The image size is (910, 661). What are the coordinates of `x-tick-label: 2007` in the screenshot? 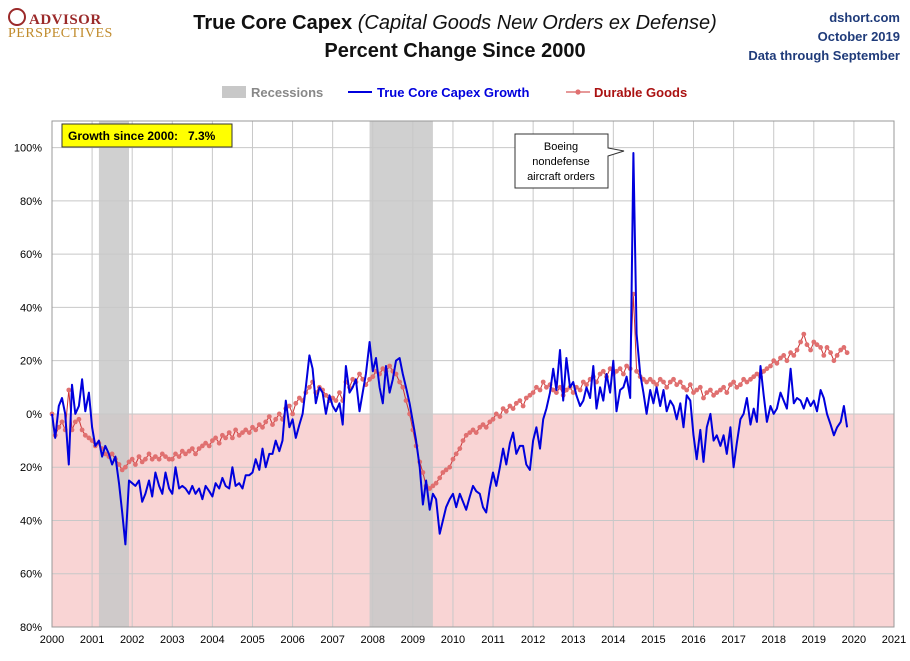 It's located at (332, 640).